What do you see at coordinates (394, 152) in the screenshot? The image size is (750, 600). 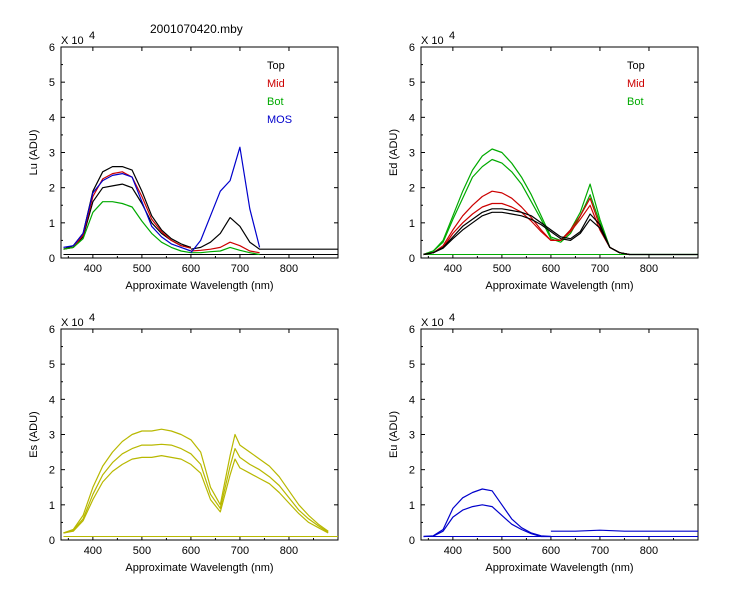 I see `y-axis-label: Ed (ADU)` at bounding box center [394, 152].